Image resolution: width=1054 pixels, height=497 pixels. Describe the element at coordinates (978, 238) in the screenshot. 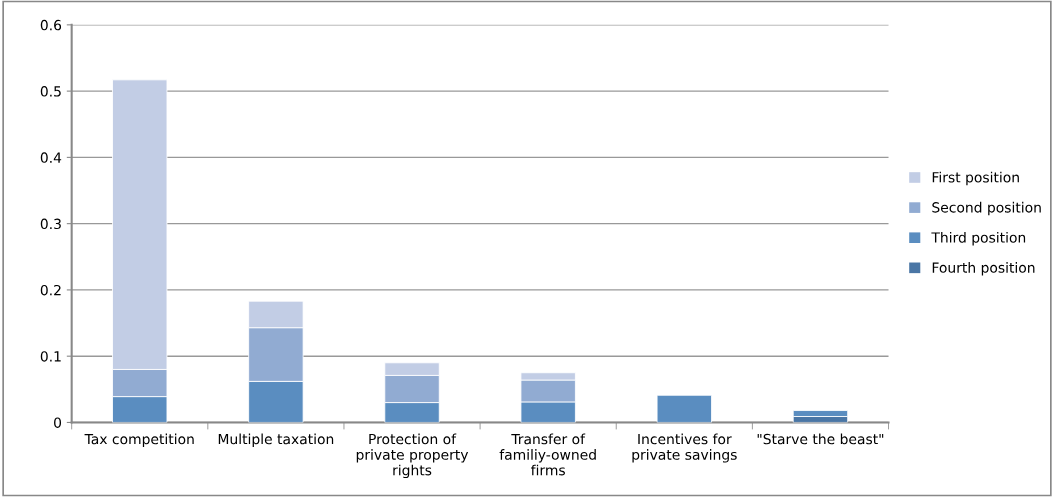

I see `legend-label: Third position` at that location.